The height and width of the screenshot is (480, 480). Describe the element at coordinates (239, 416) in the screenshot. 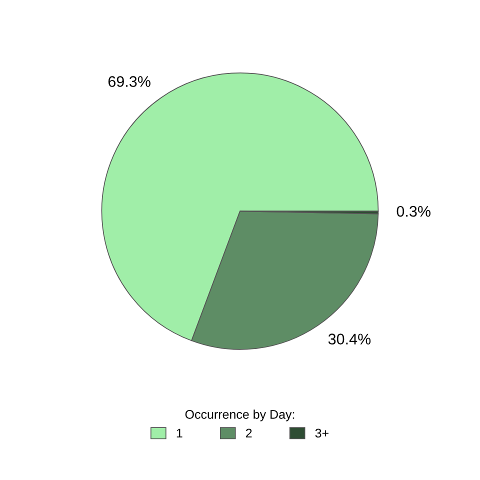

I see `legend-title: Occurrence by Day:` at that location.